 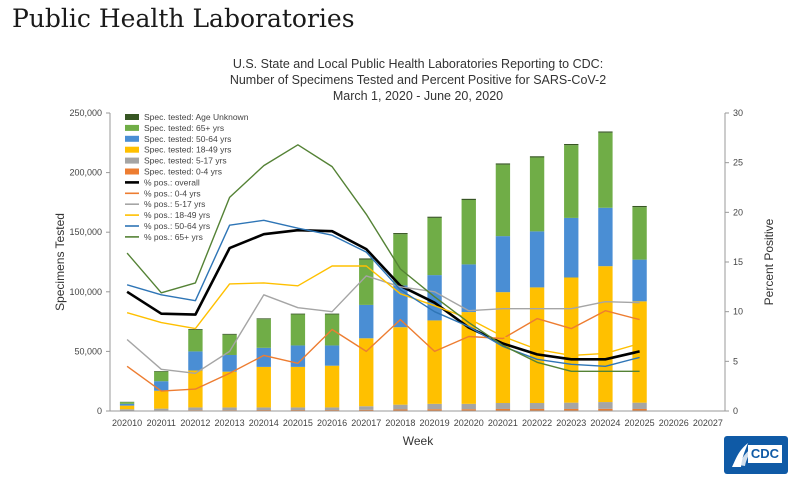 I want to click on legend-label: % pos.: overall, so click(x=172, y=182).